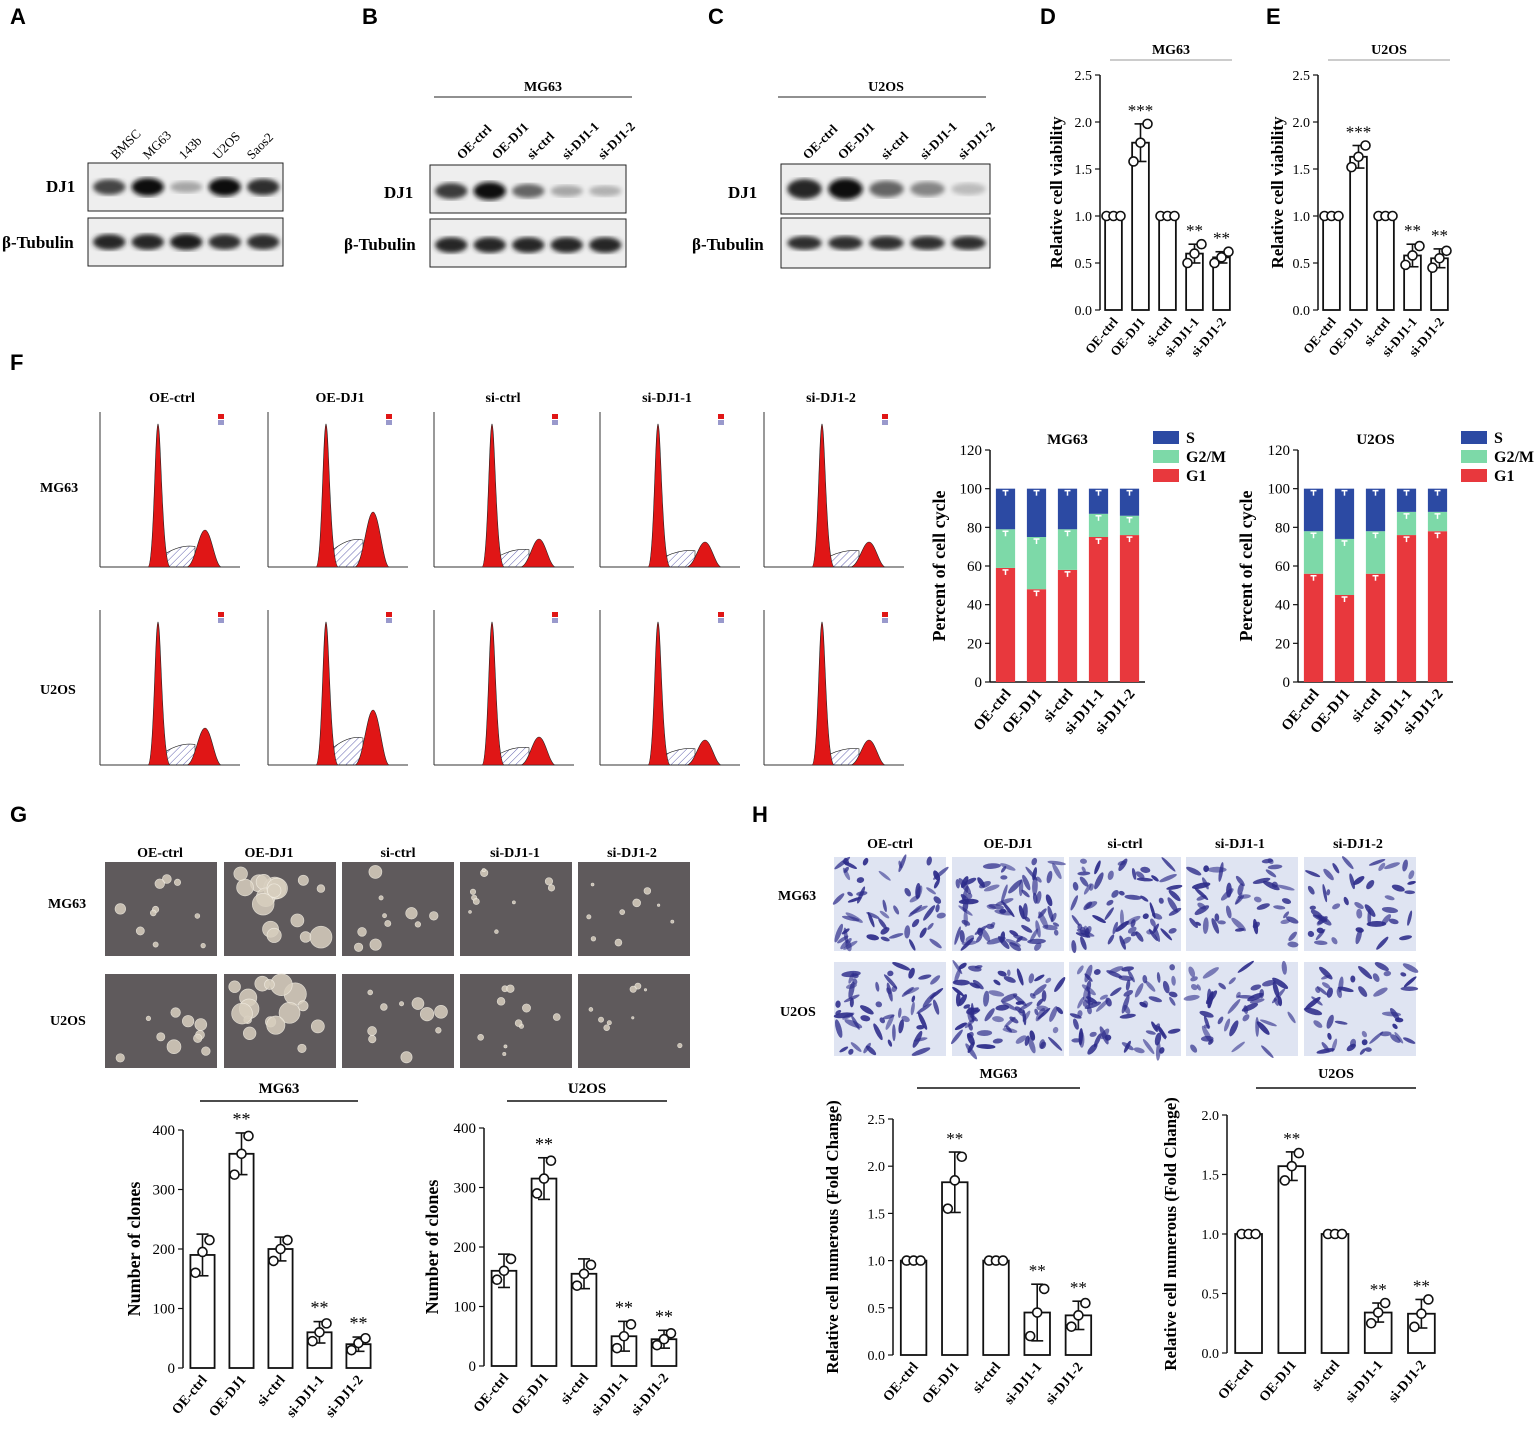 The image size is (1535, 1430). Describe the element at coordinates (18, 814) in the screenshot. I see `panel-label-g: G` at that location.